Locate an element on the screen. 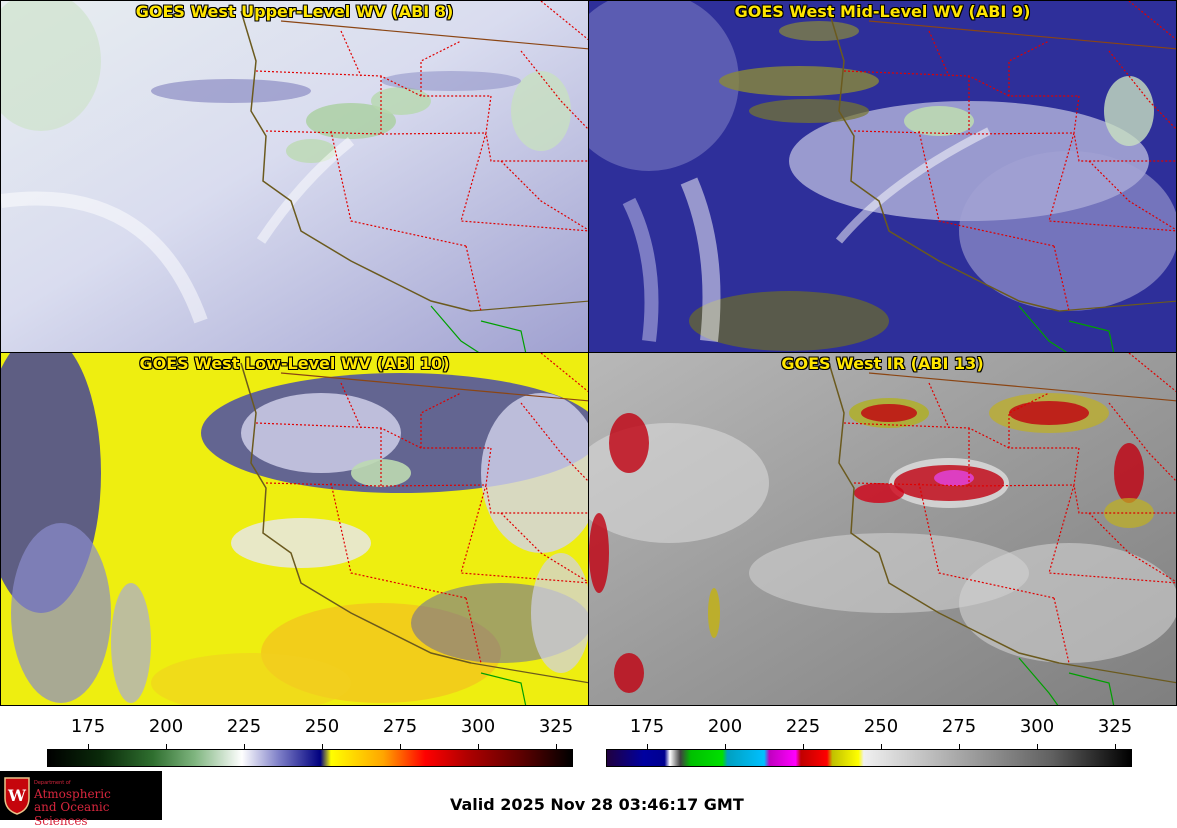 The height and width of the screenshot is (828, 1177). logo-line1: Atmospheric is located at coordinates (72, 794).